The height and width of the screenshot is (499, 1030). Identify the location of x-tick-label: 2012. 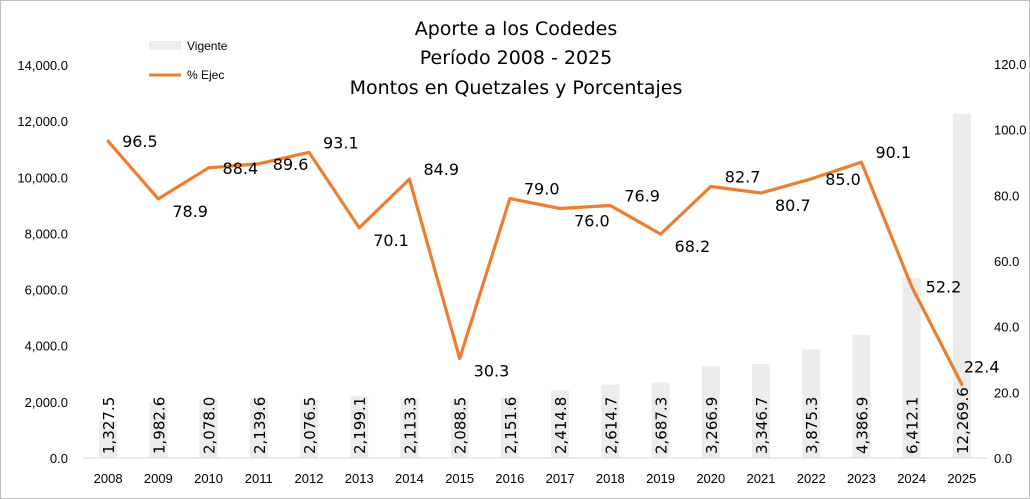
(309, 478).